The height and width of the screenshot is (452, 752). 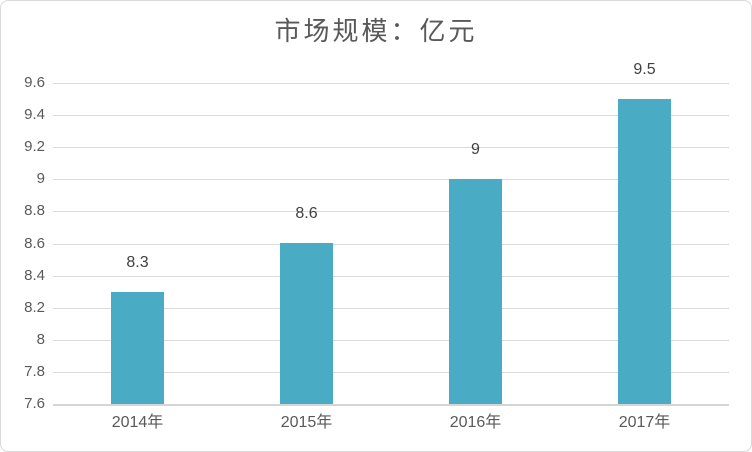 What do you see at coordinates (644, 422) in the screenshot?
I see `x-tick-label: 2017年` at bounding box center [644, 422].